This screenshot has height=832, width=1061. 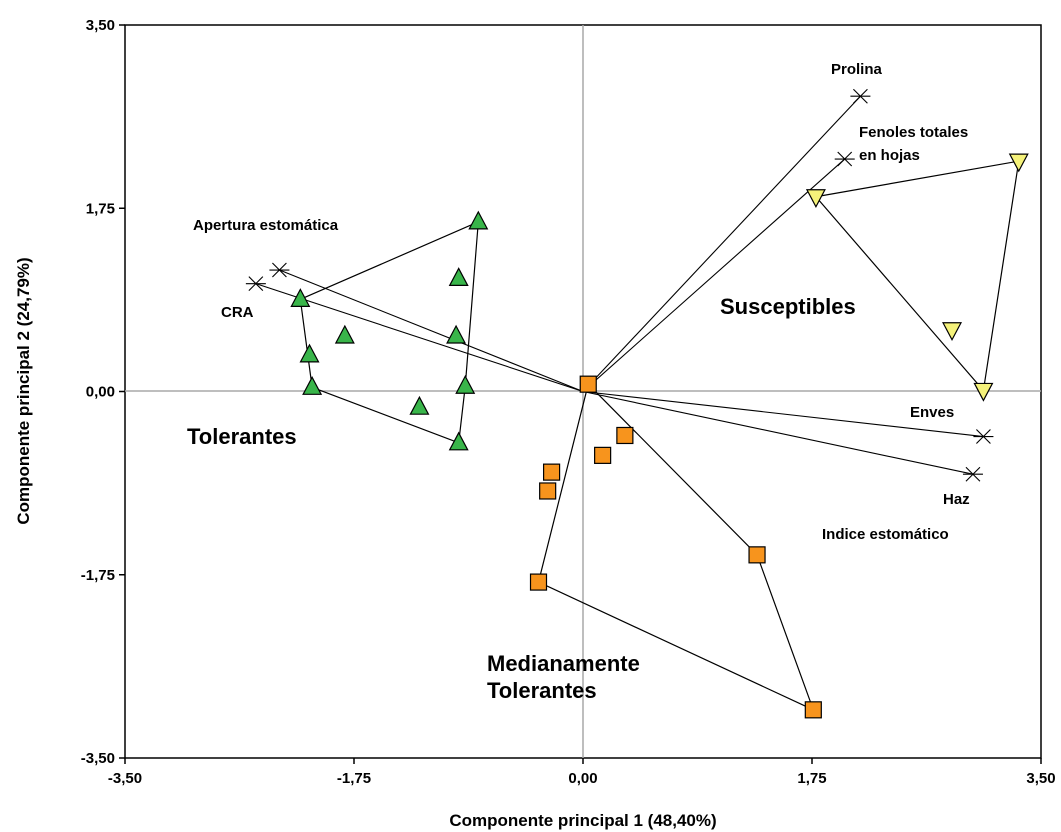 What do you see at coordinates (100, 25) in the screenshot?
I see `y-tick-label: 3,50` at bounding box center [100, 25].